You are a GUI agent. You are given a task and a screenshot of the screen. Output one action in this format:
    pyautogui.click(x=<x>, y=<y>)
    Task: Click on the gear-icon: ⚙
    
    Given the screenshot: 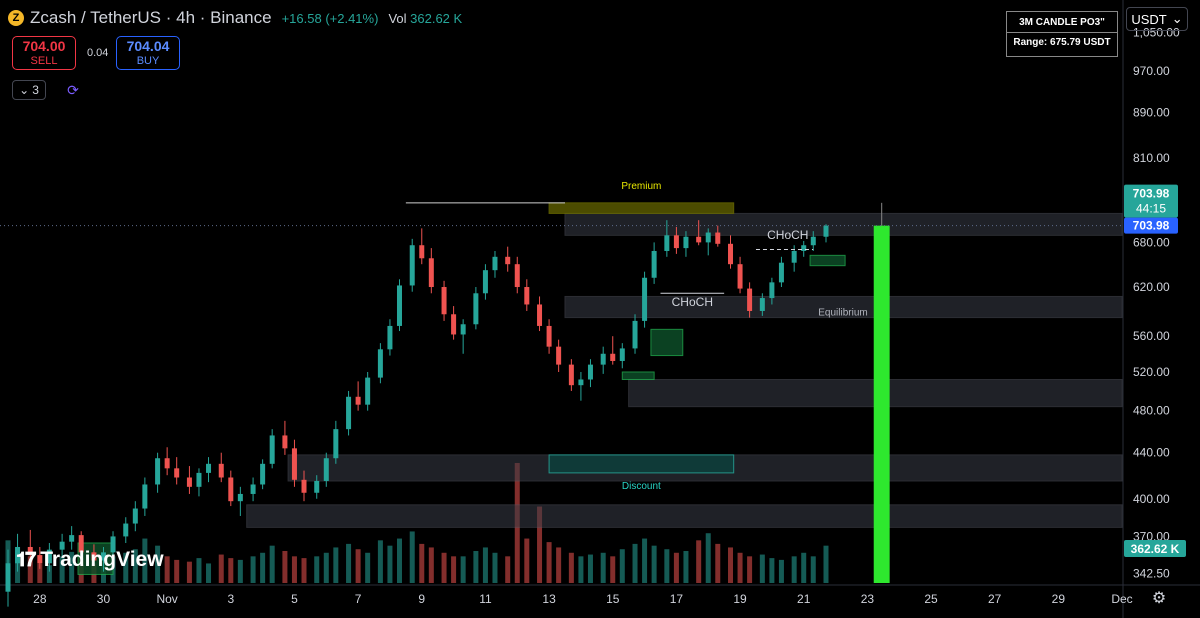 What is the action you would take?
    pyautogui.click(x=1159, y=598)
    